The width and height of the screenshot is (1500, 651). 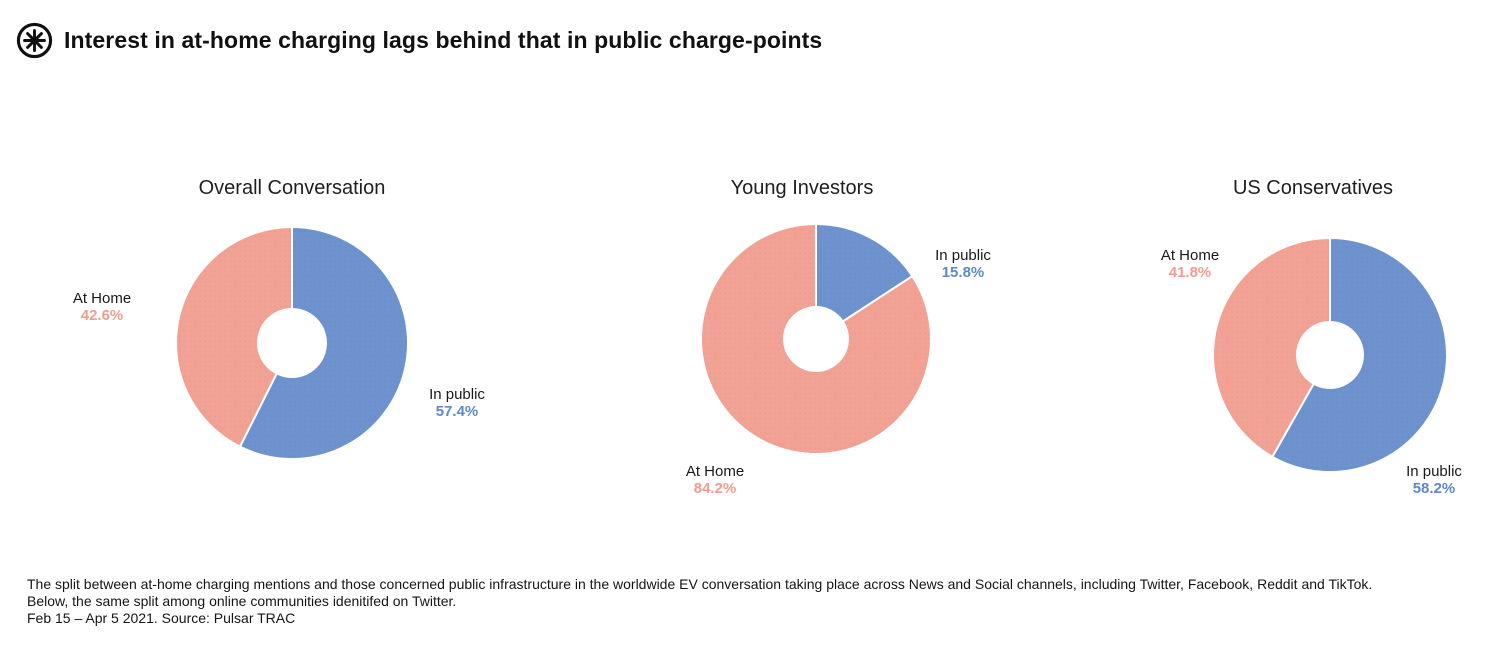 I want to click on donut-young-investors, so click(x=816, y=339).